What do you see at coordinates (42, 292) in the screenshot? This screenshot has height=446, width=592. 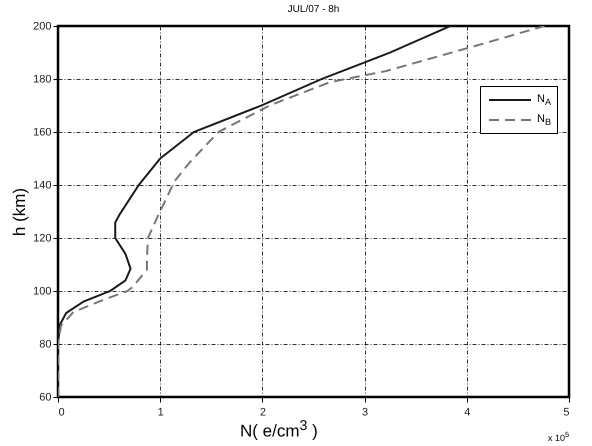 I see `y-tick-label: 100` at bounding box center [42, 292].